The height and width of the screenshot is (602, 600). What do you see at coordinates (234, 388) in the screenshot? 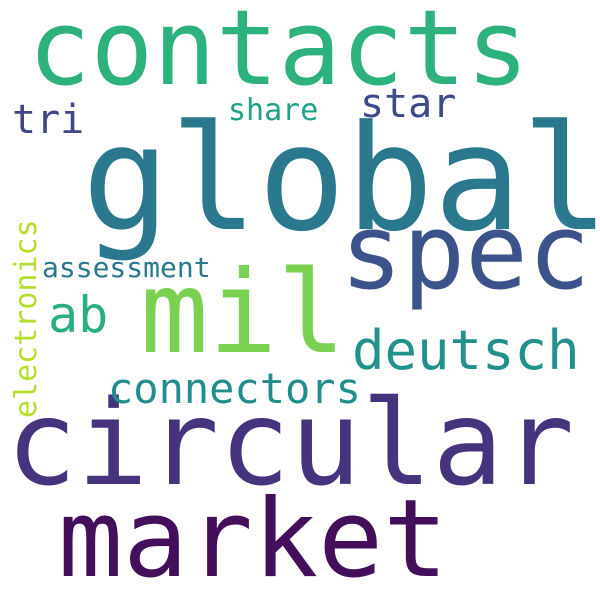
I see `word-connectors: connectors` at bounding box center [234, 388].